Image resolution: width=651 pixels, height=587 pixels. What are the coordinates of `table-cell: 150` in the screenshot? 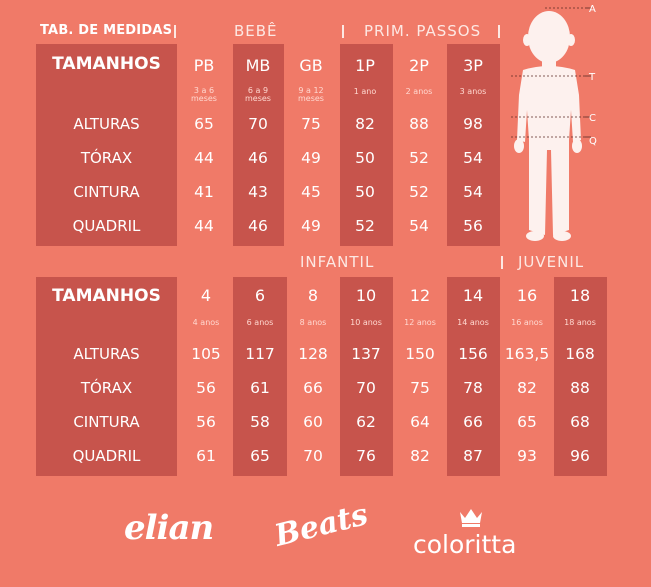 It's located at (420, 354).